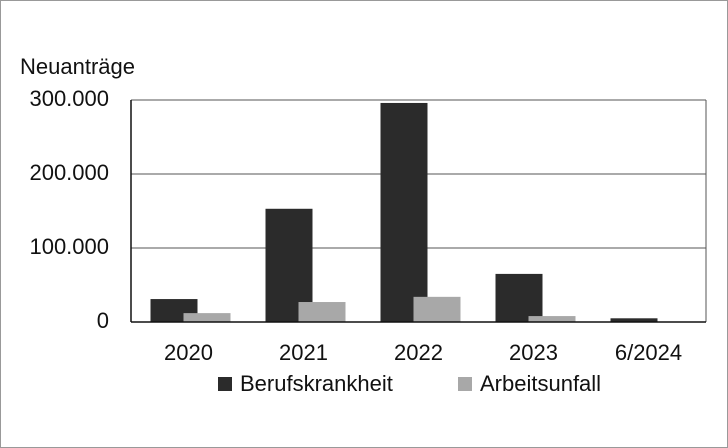 Image resolution: width=728 pixels, height=448 pixels. What do you see at coordinates (77, 66) in the screenshot?
I see `y-axis-title: Neuanträge` at bounding box center [77, 66].